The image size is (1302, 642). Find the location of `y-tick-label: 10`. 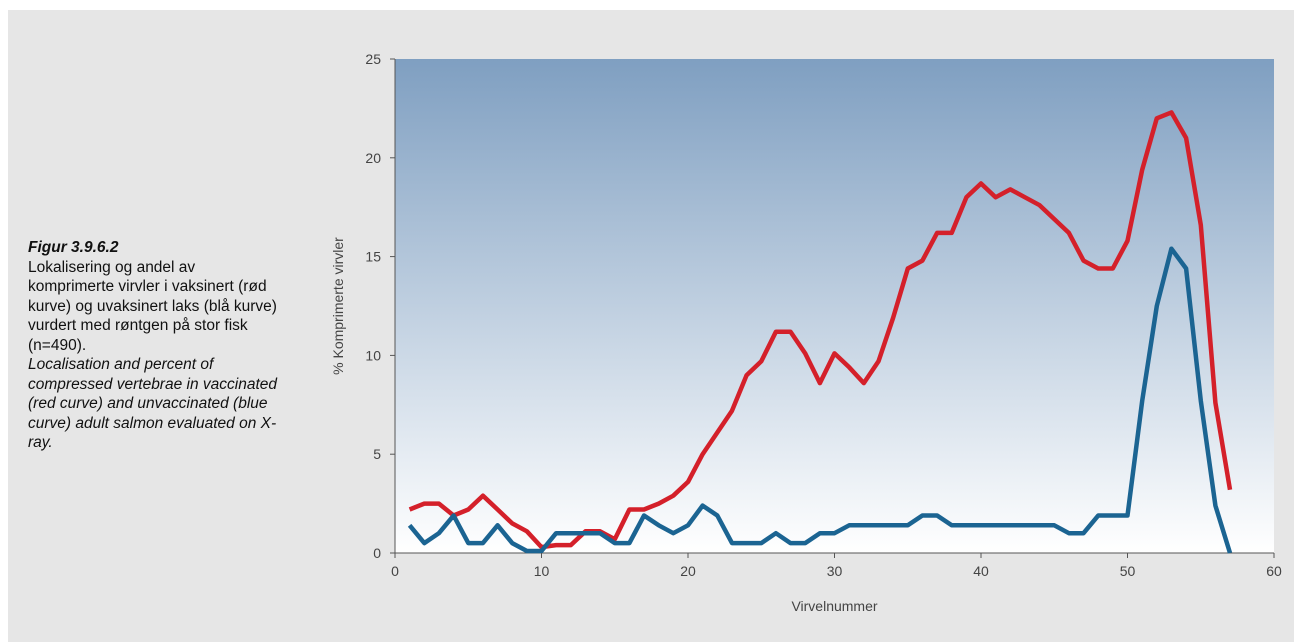

y-tick-label: 10 is located at coordinates (373, 355).